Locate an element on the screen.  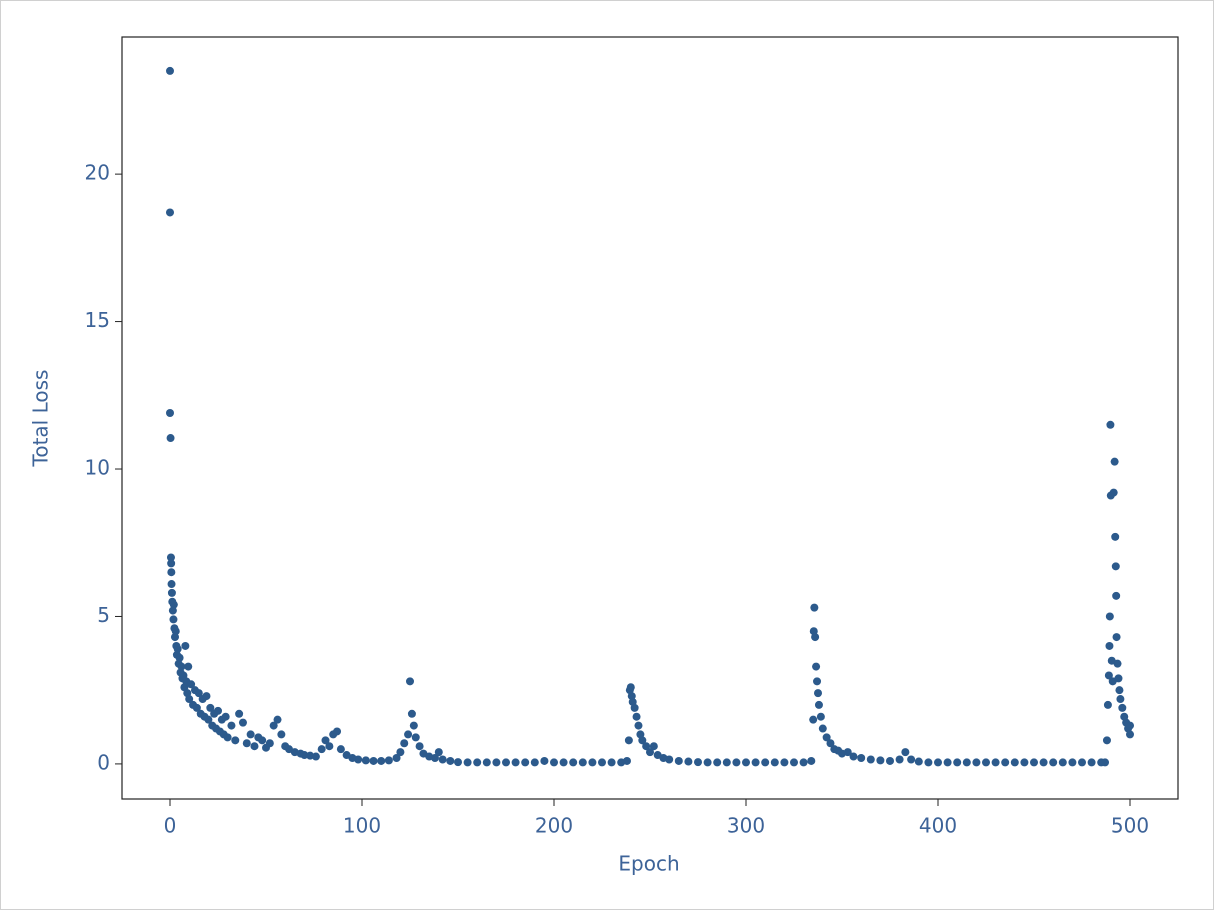
y-tick-label: 0 is located at coordinates (103, 762).